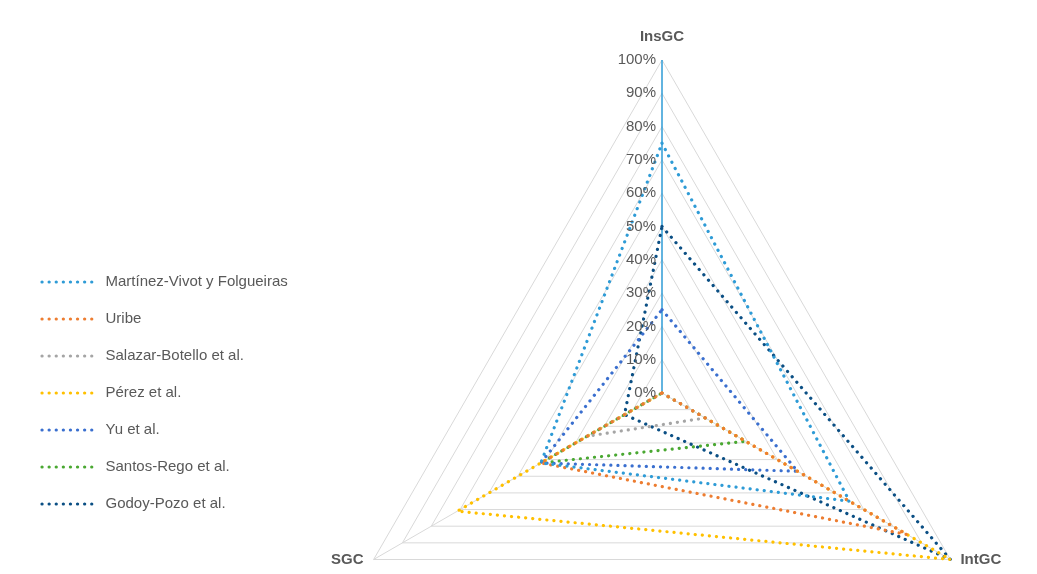 Image resolution: width=1037 pixels, height=574 pixels. What do you see at coordinates (640, 225) in the screenshot?
I see `y-tick-label: 50%` at bounding box center [640, 225].